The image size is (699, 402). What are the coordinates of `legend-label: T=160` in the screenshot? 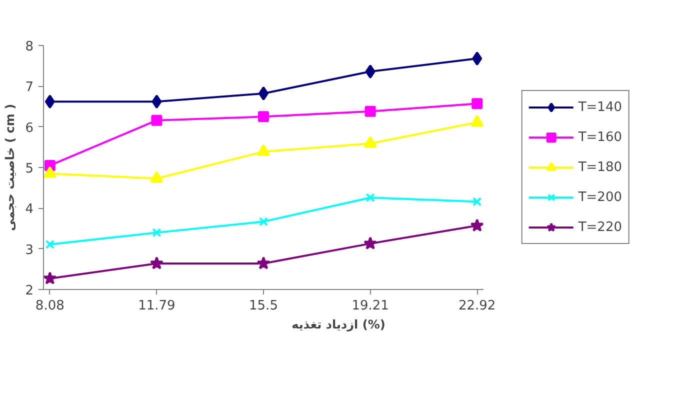 It's located at (600, 137).